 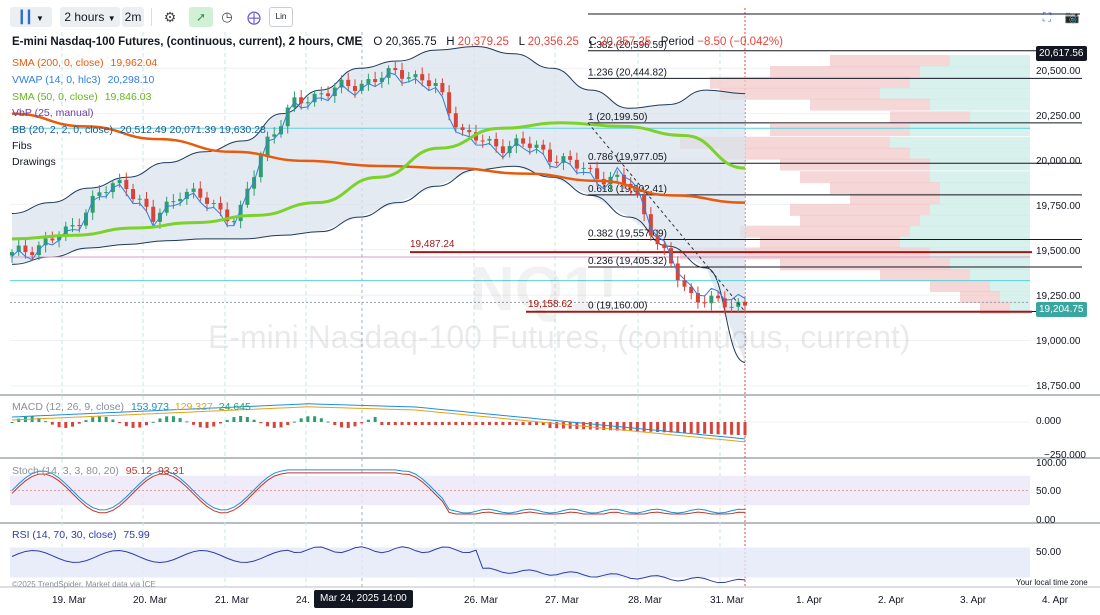 I want to click on crosshair-button: ⨁, so click(x=254, y=17).